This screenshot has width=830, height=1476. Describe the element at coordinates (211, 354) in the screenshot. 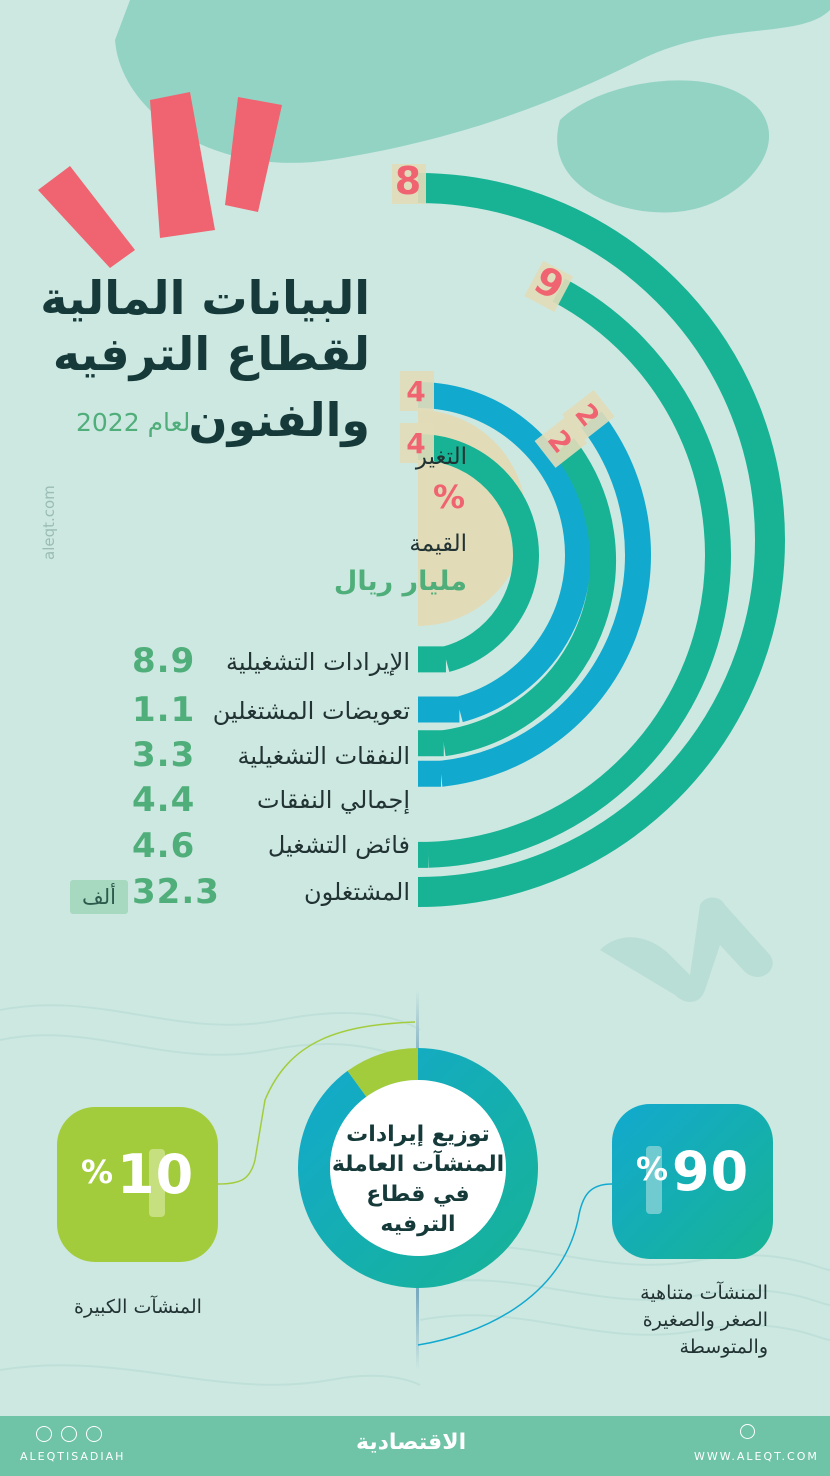

I see `title-line-2: لقطاع الترفيه` at that location.